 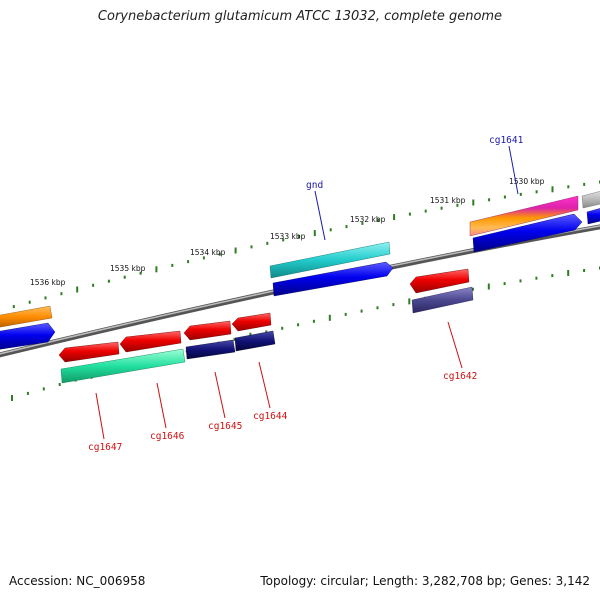 What do you see at coordinates (77, 581) in the screenshot?
I see `accession-text: Accession: NC_006958` at bounding box center [77, 581].